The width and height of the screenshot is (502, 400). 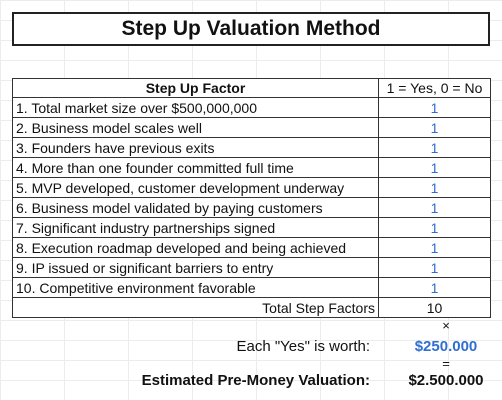 What do you see at coordinates (195, 107) in the screenshot?
I see `factor-label: 1. Total market size over $500,000,000` at bounding box center [195, 107].